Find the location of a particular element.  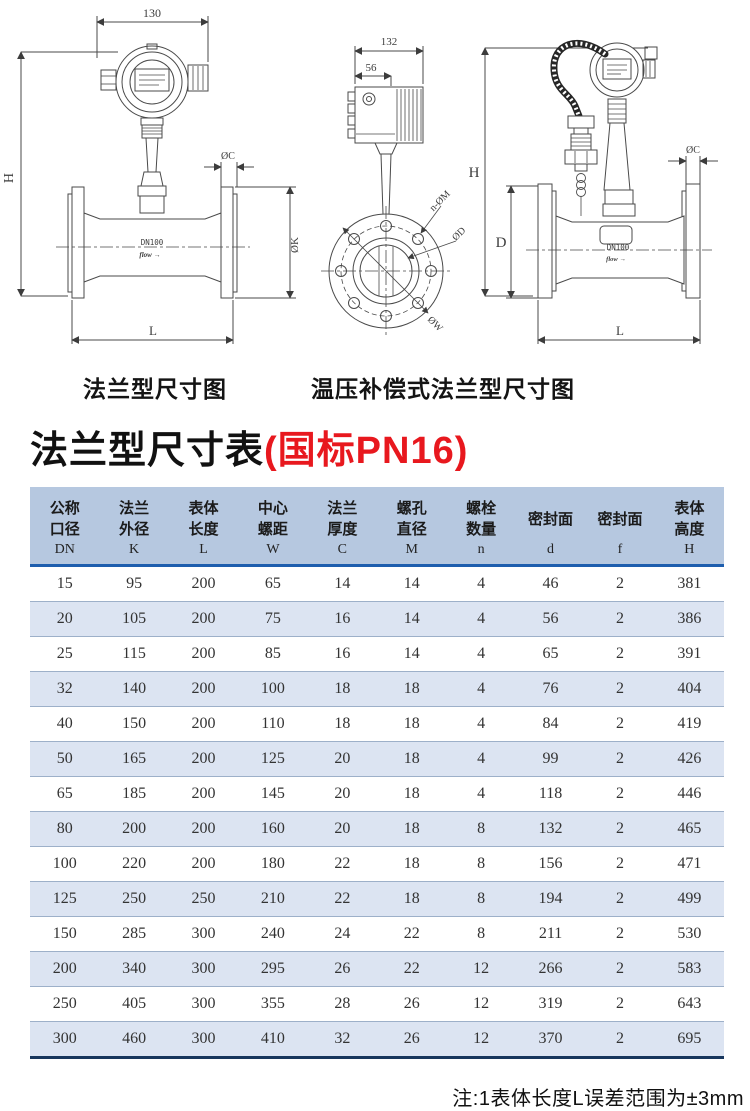

table-cell: 75 is located at coordinates (272, 618).